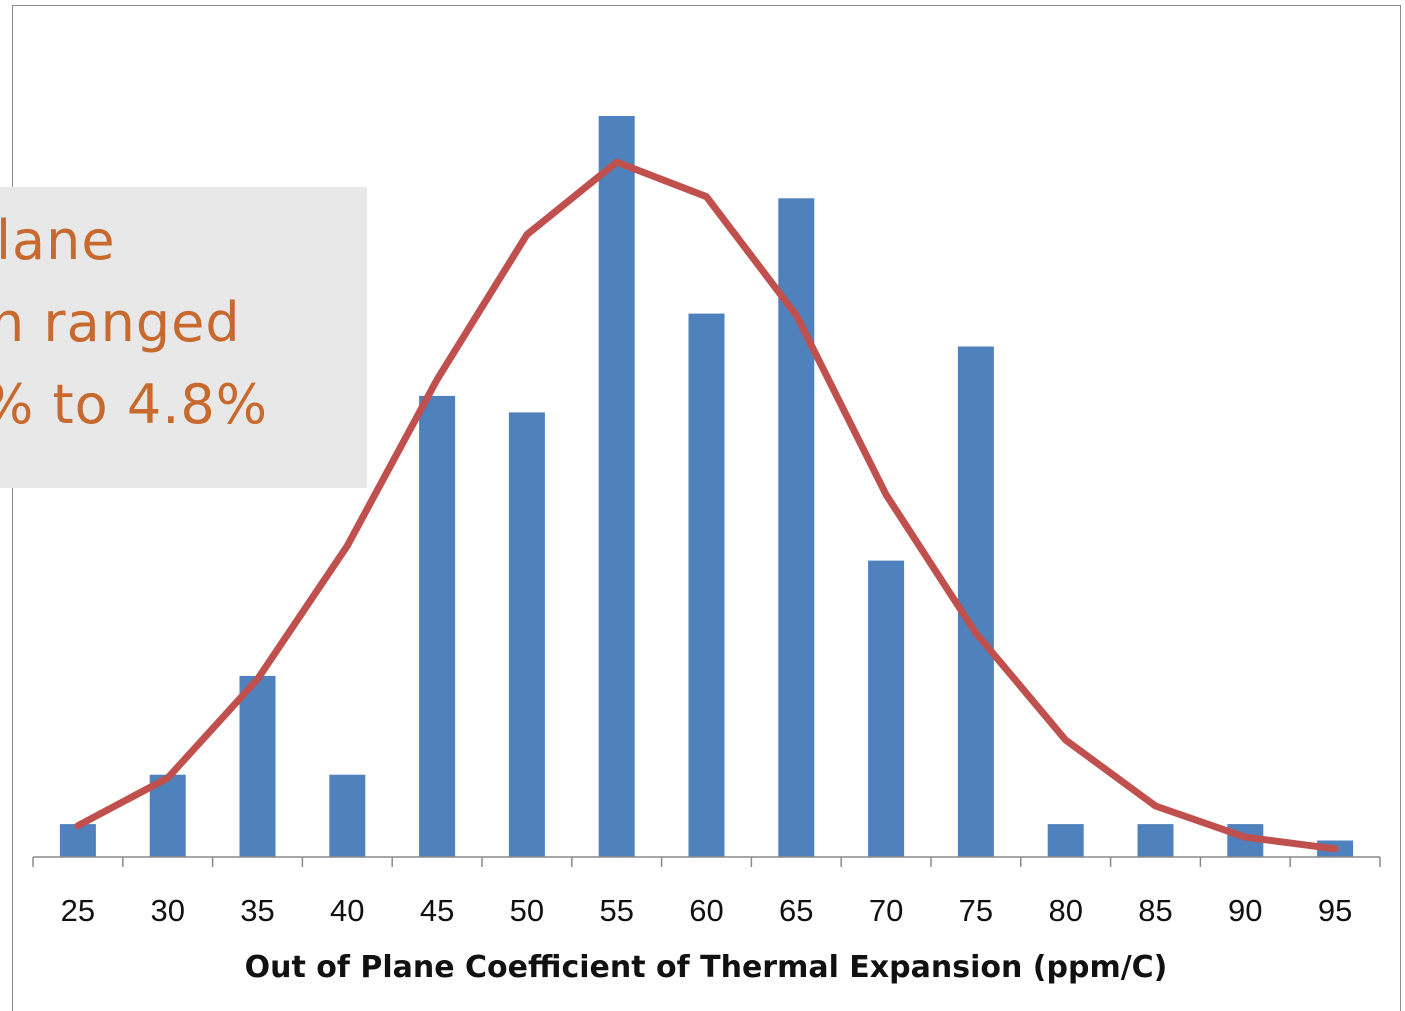 This screenshot has width=1405, height=1011. Describe the element at coordinates (796, 910) in the screenshot. I see `x-tick-label-65: 65` at that location.